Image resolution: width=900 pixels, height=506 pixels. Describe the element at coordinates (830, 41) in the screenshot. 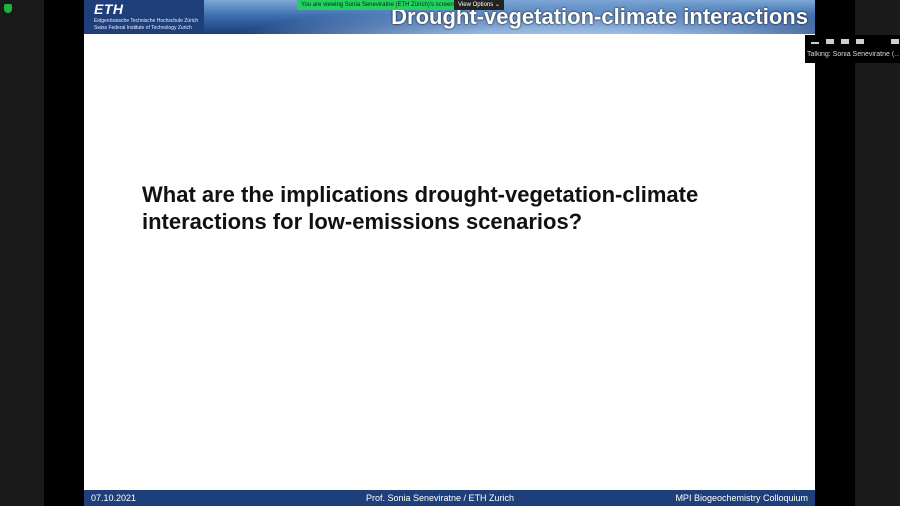

I see `hide-video-icon` at that location.